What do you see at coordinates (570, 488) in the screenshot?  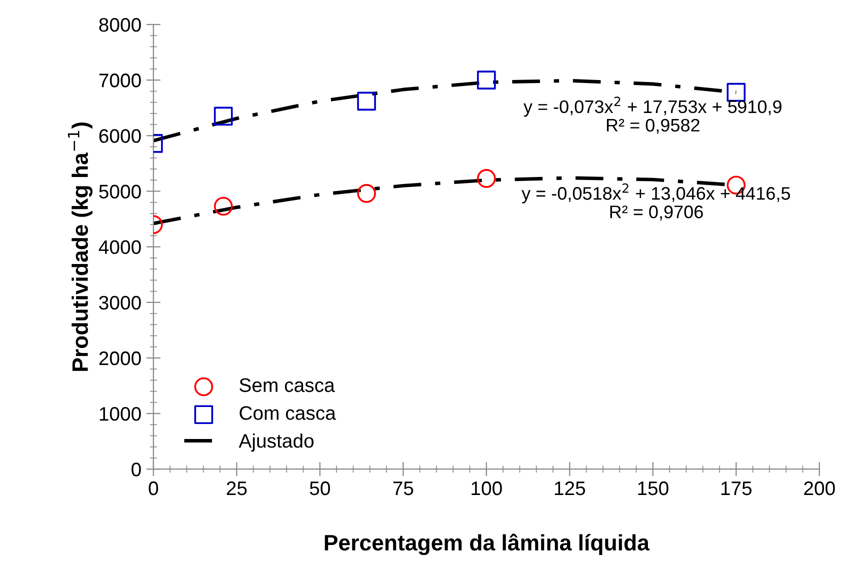 I see `x-tick-label: 125` at bounding box center [570, 488].